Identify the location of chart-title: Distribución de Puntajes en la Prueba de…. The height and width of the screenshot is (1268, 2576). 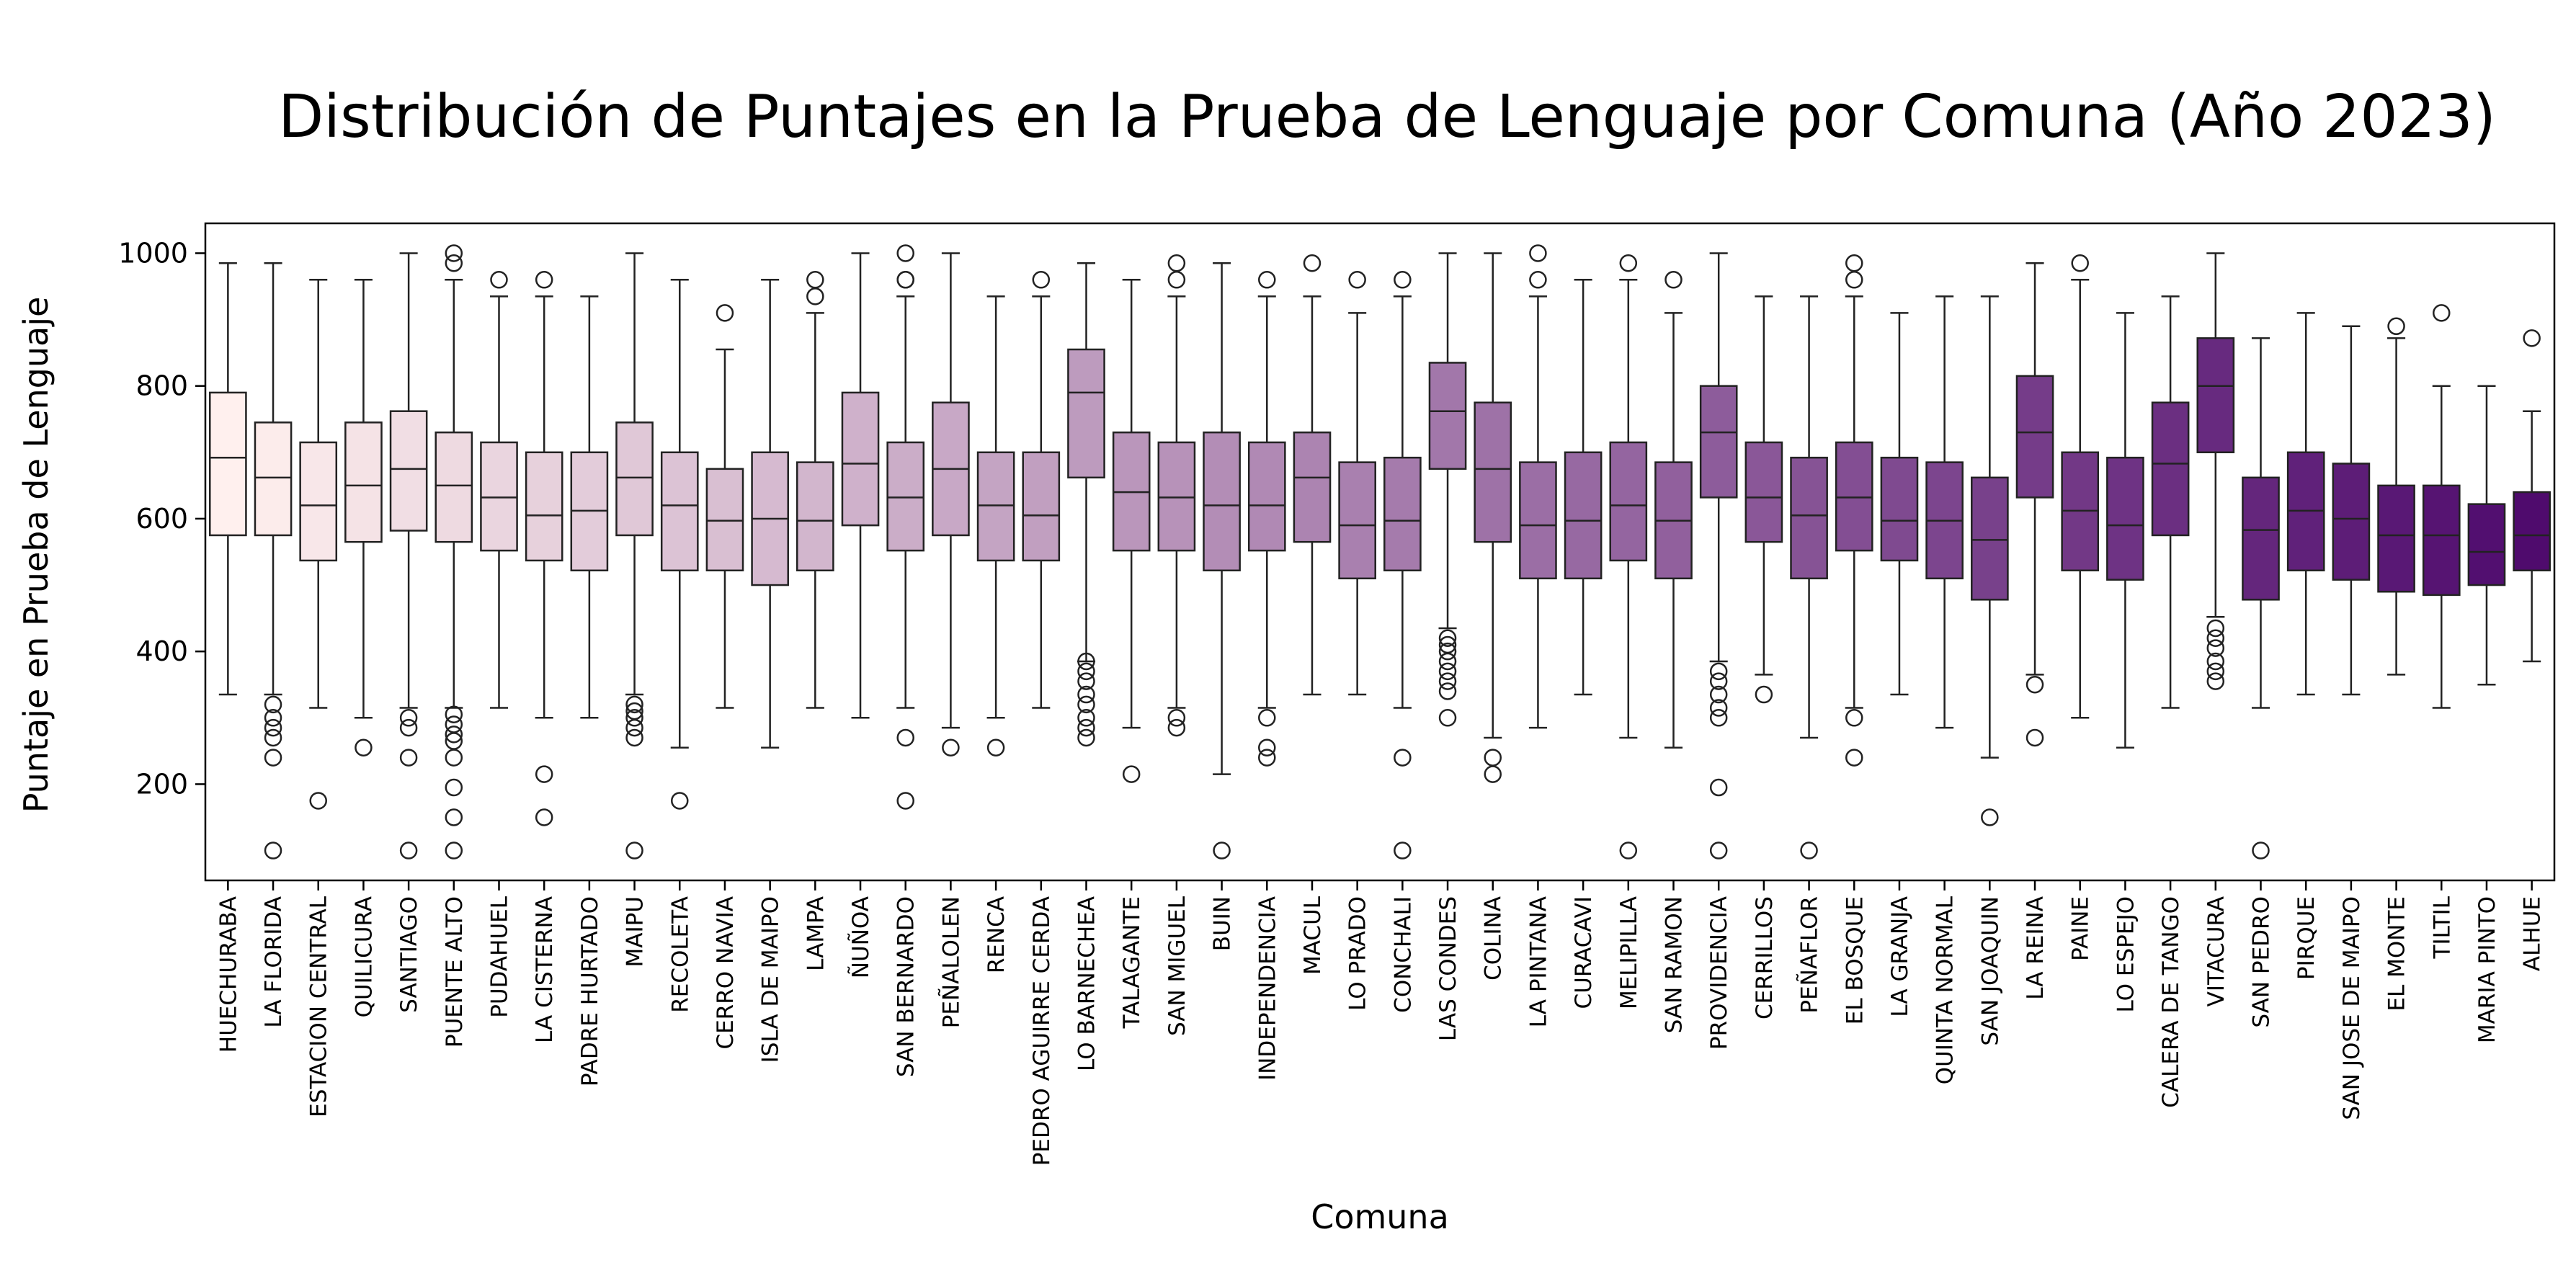
(1387, 117).